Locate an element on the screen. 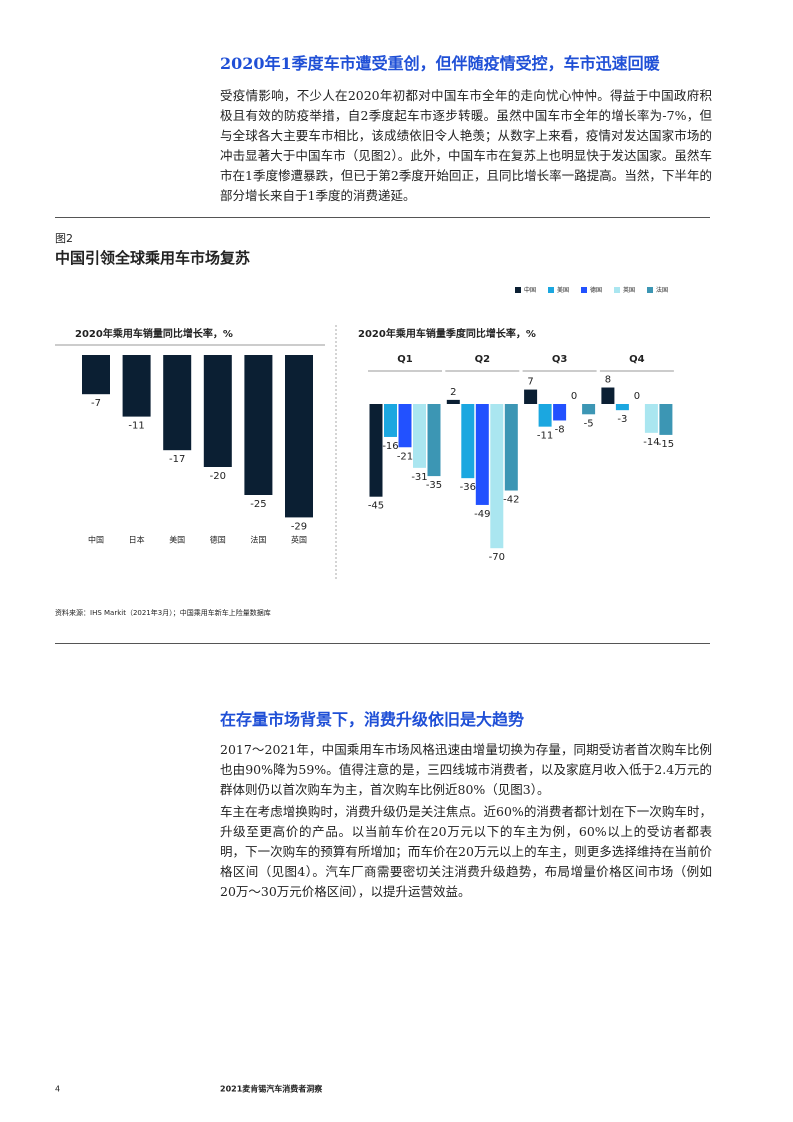 The image size is (793, 1122). data-label: -70 is located at coordinates (497, 557).